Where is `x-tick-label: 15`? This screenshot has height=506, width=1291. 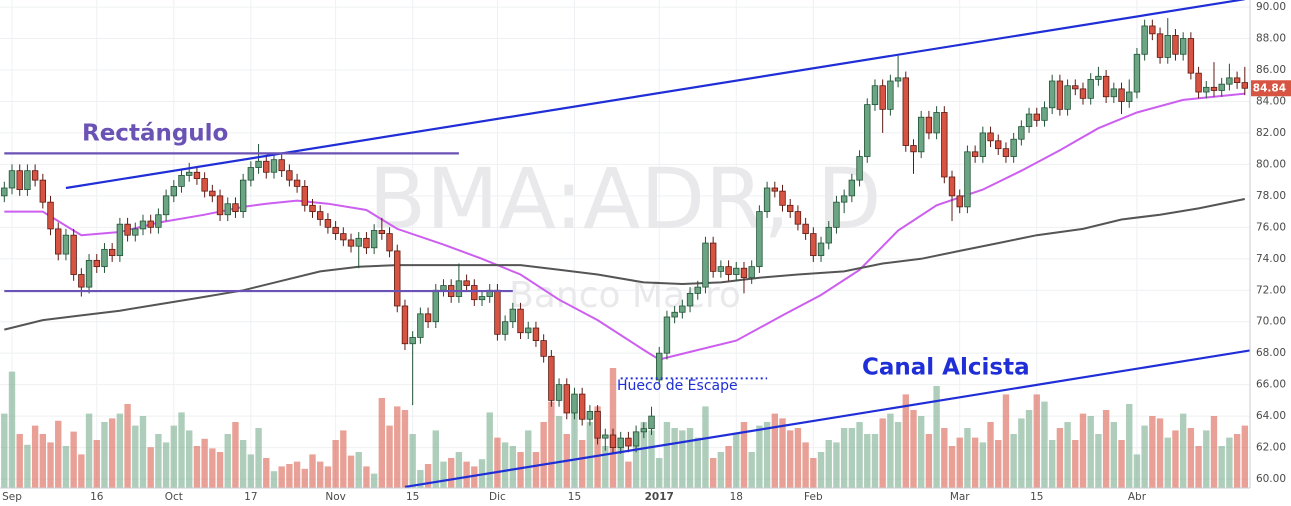
x-tick-label: 15 is located at coordinates (412, 497).